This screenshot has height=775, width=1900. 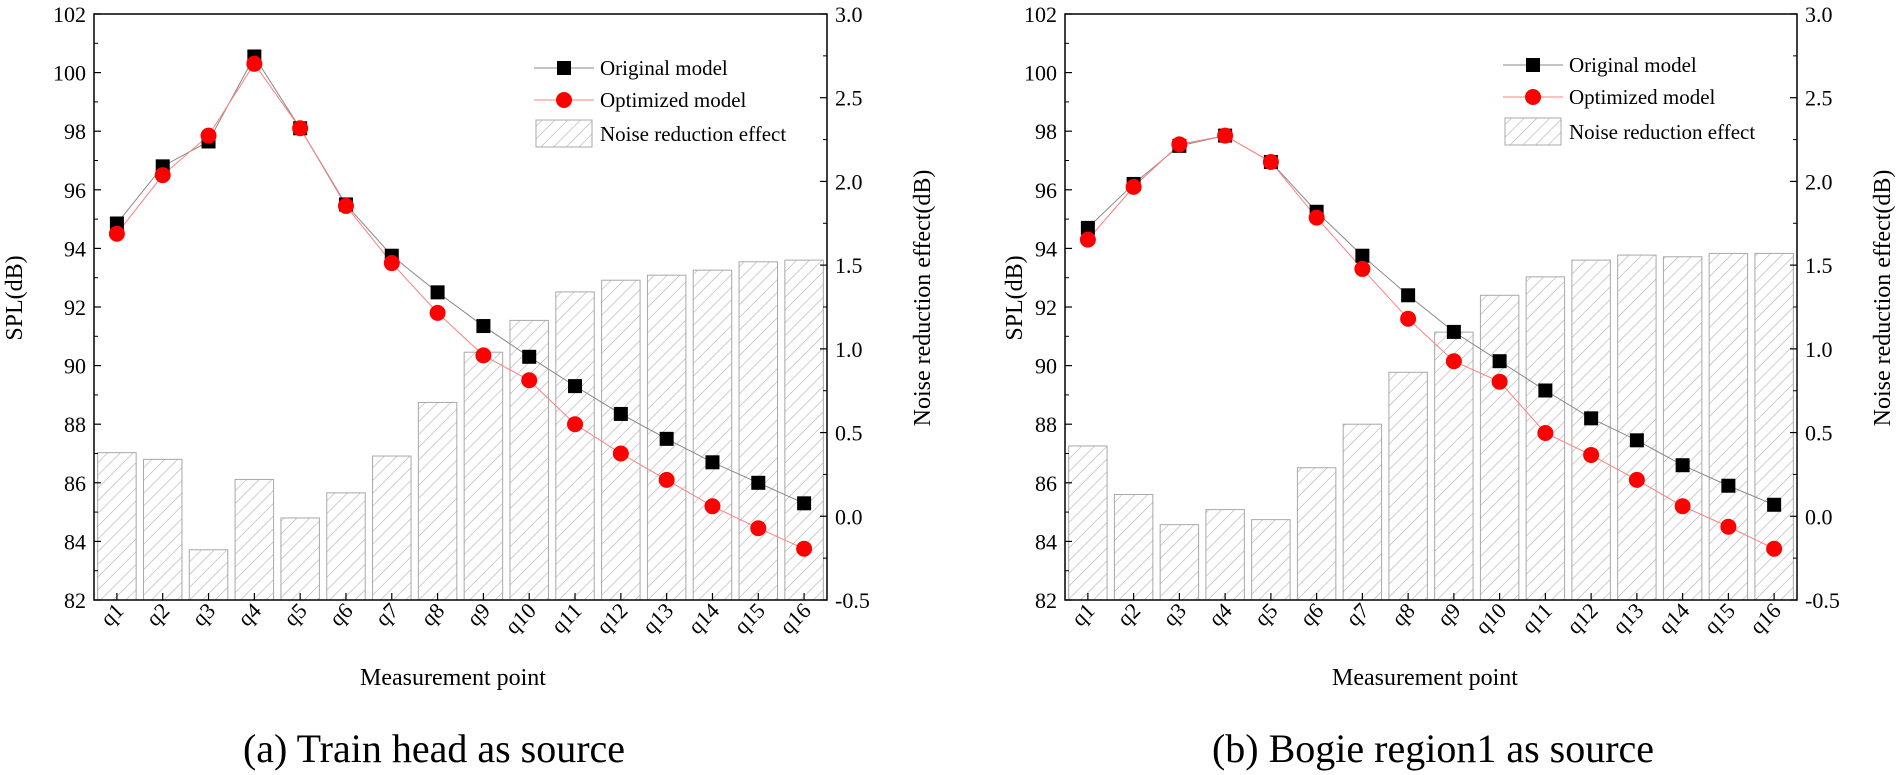 I want to click on x-tick-label: q5, so click(x=294, y=614).